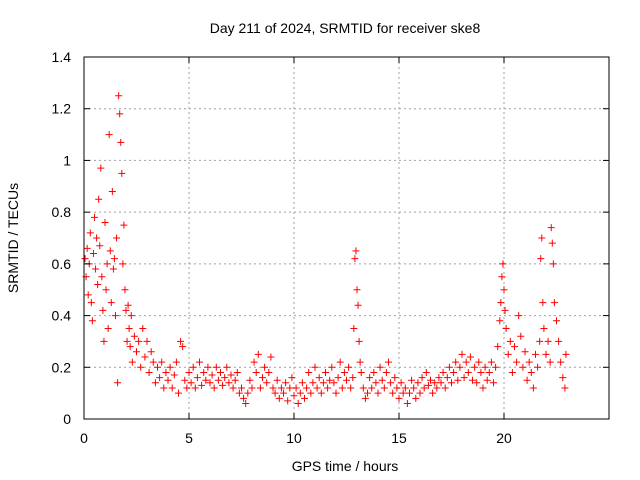  I want to click on x-tick-label: 5, so click(189, 438).